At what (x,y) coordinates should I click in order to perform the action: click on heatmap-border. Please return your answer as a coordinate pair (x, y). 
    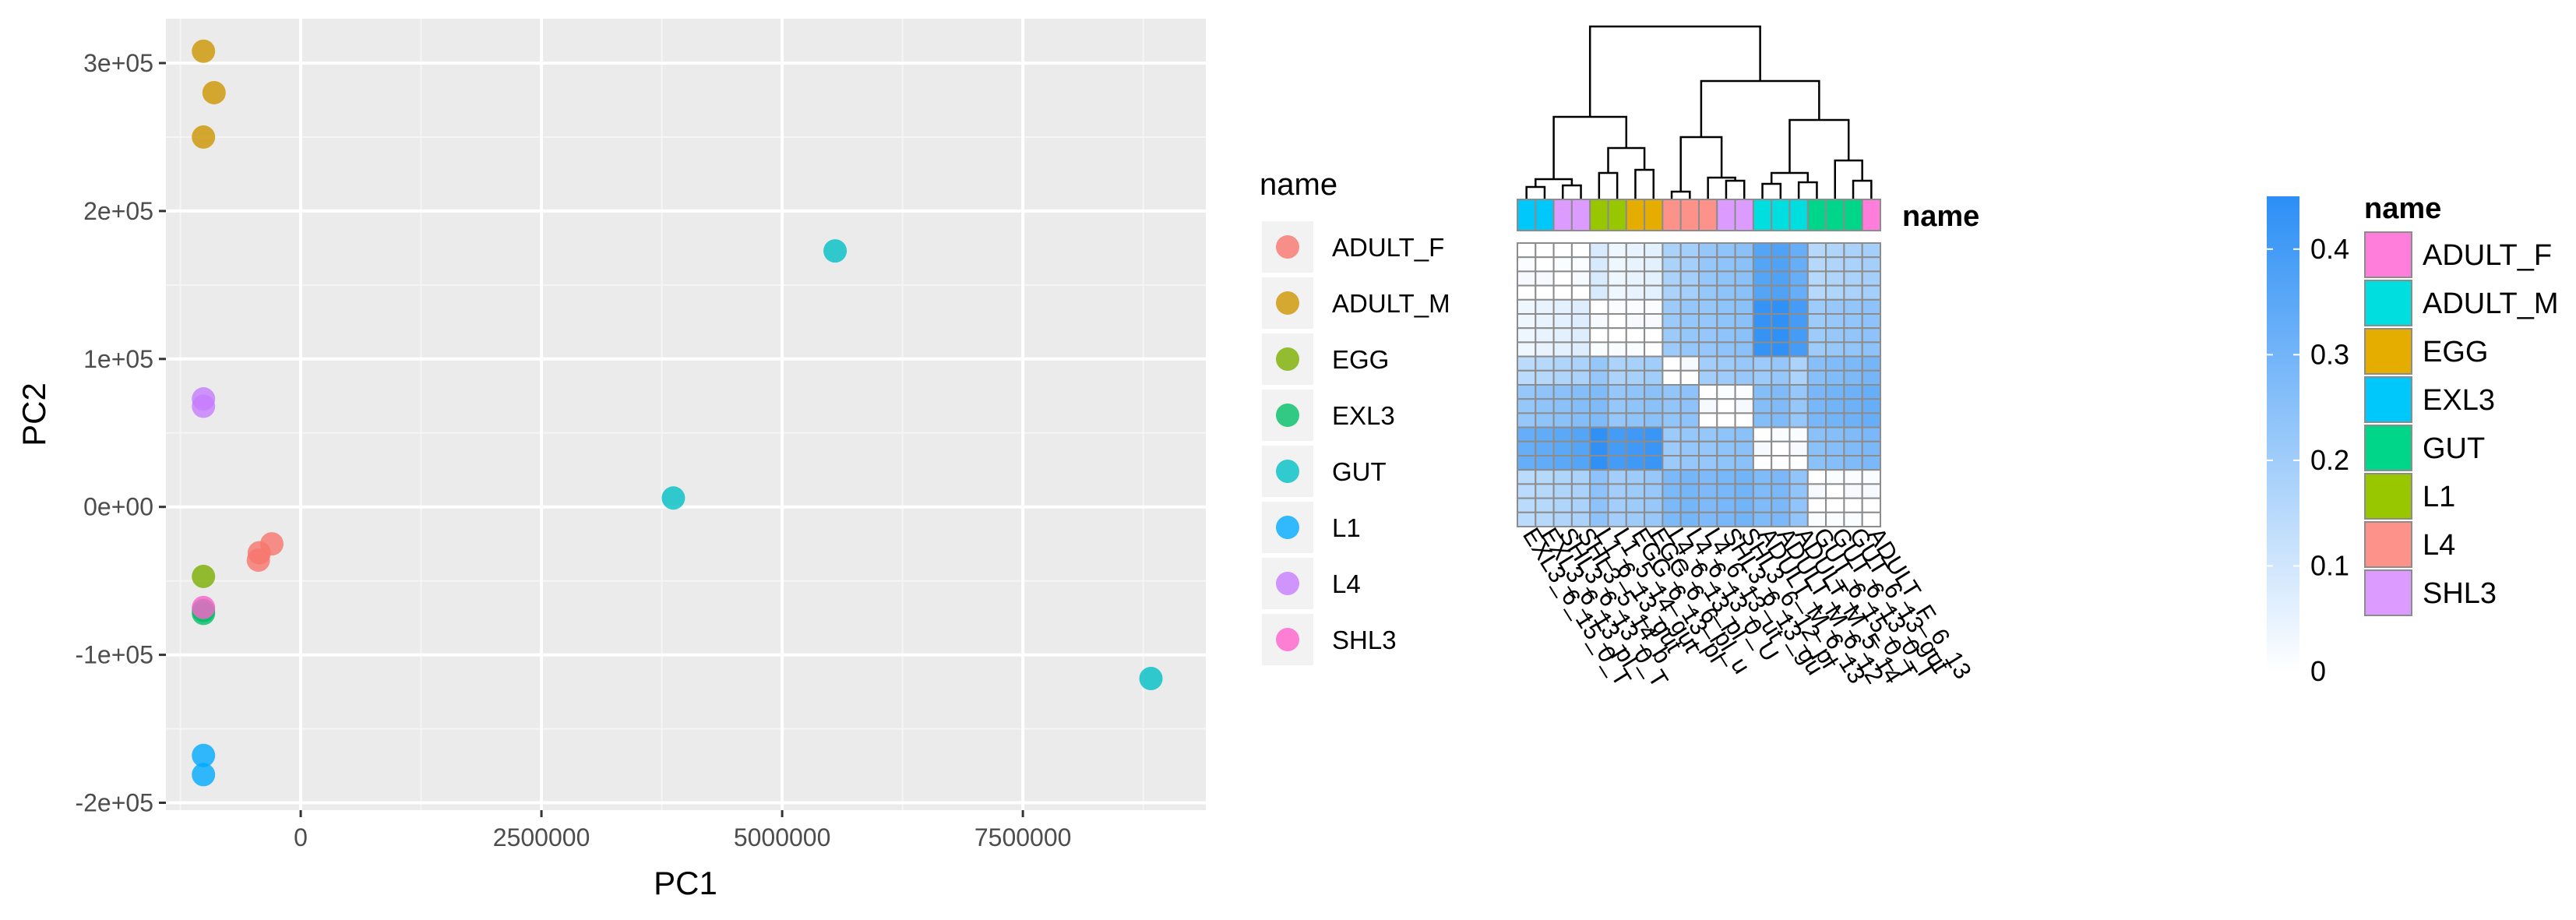
    Looking at the image, I should click on (1699, 384).